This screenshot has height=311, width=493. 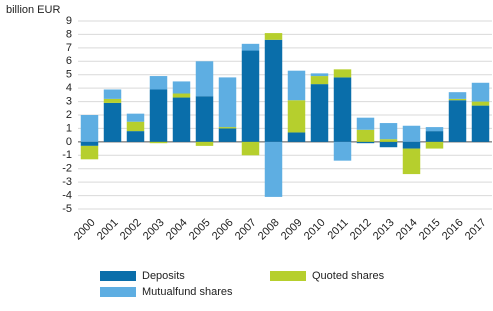 What do you see at coordinates (69, 101) in the screenshot?
I see `y-tick-label: 3` at bounding box center [69, 101].